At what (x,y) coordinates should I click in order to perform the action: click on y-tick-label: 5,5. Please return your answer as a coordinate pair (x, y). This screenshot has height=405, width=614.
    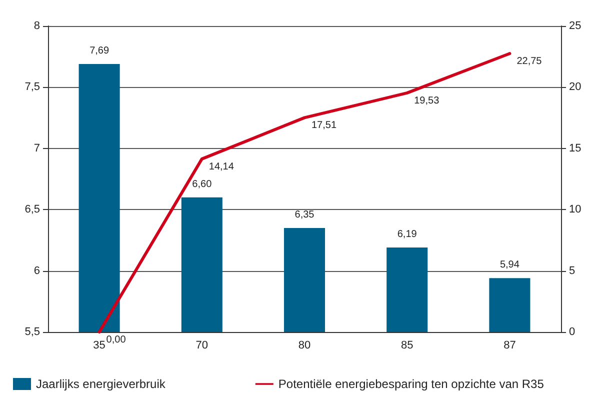
    Looking at the image, I should click on (32, 332).